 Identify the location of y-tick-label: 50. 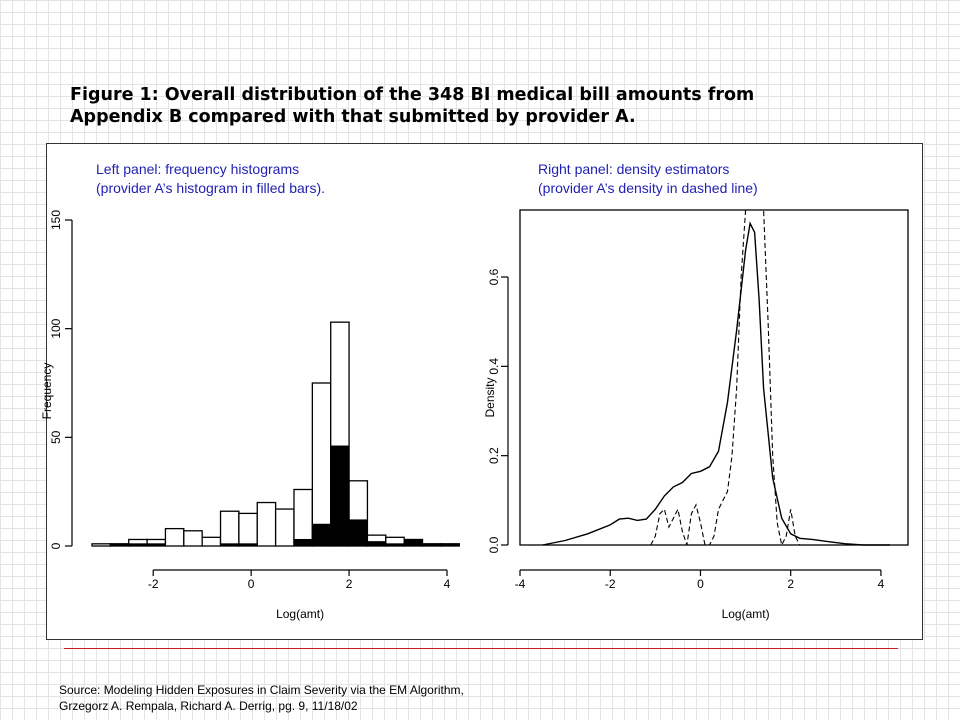
(56, 437).